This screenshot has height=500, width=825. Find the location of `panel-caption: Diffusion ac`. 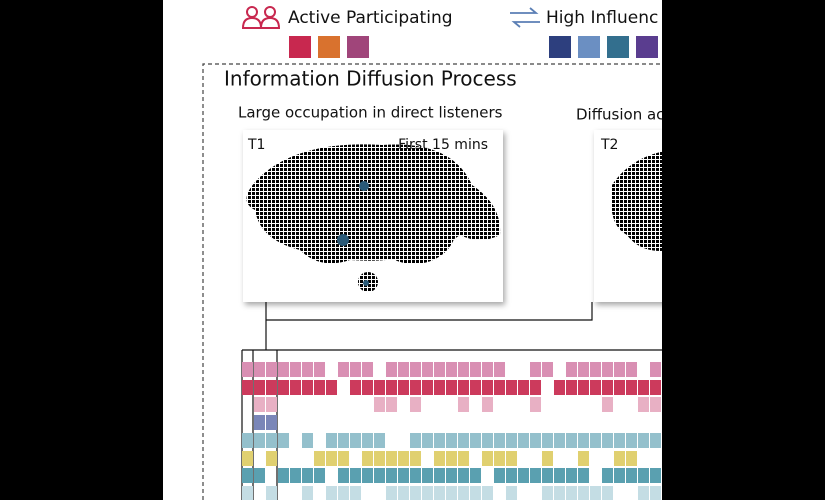

panel-caption: Diffusion ac is located at coordinates (620, 115).